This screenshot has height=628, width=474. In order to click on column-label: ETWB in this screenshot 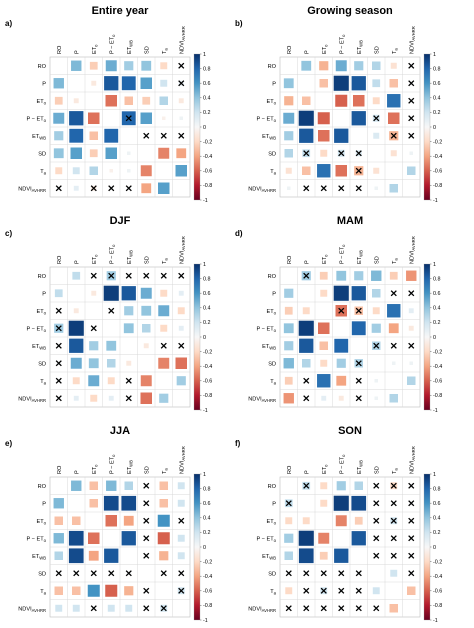, I will do `click(360, 467)`.